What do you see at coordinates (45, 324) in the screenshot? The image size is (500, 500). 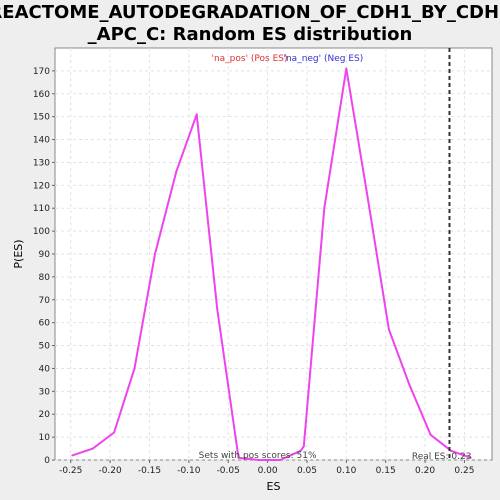 I see `y-tick-label: 60` at bounding box center [45, 324].